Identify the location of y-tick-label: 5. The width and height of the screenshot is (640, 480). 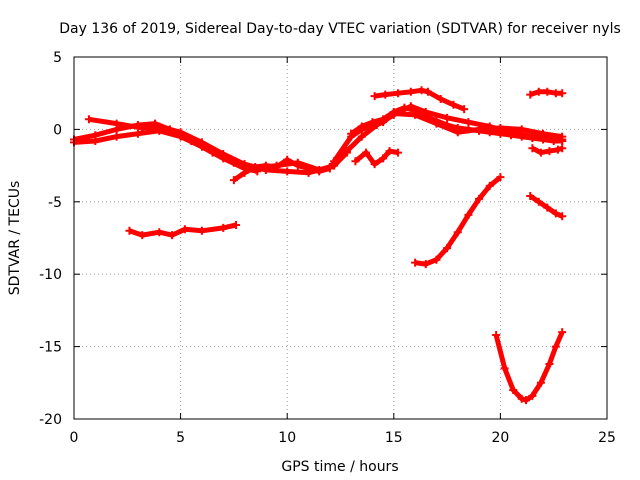
(57, 58).